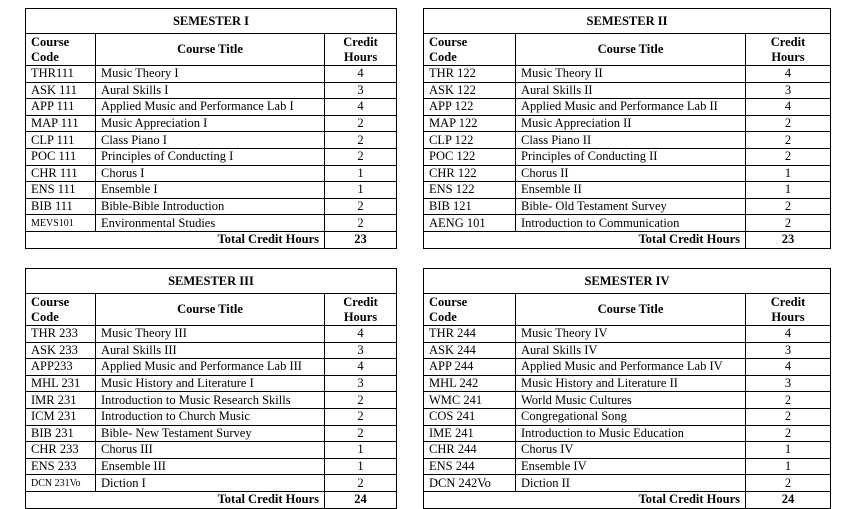  What do you see at coordinates (469, 107) in the screenshot?
I see `course-code: APP 122` at bounding box center [469, 107].